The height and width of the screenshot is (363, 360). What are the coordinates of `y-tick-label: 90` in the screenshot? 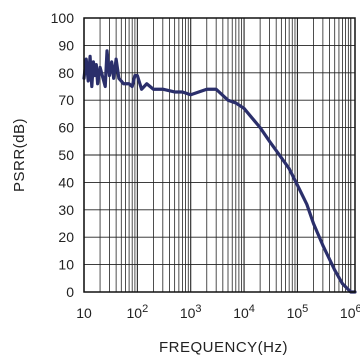 It's located at (66, 45).